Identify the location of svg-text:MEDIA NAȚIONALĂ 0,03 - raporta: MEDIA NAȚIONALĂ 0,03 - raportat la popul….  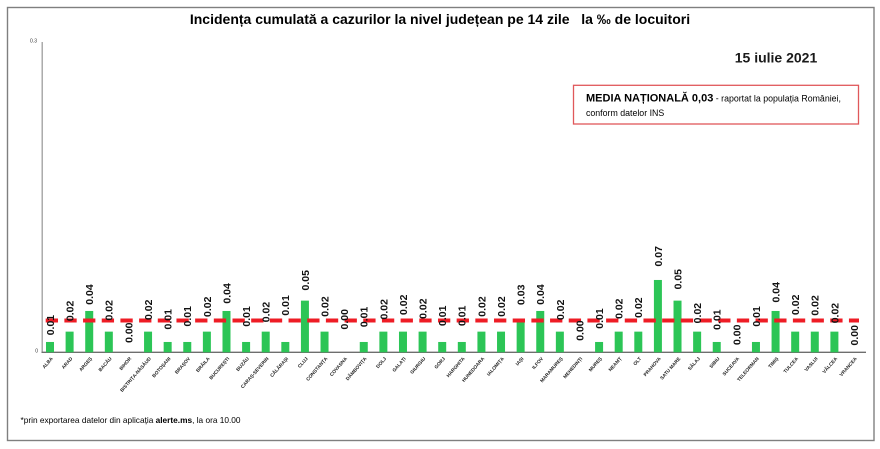
(713, 98).